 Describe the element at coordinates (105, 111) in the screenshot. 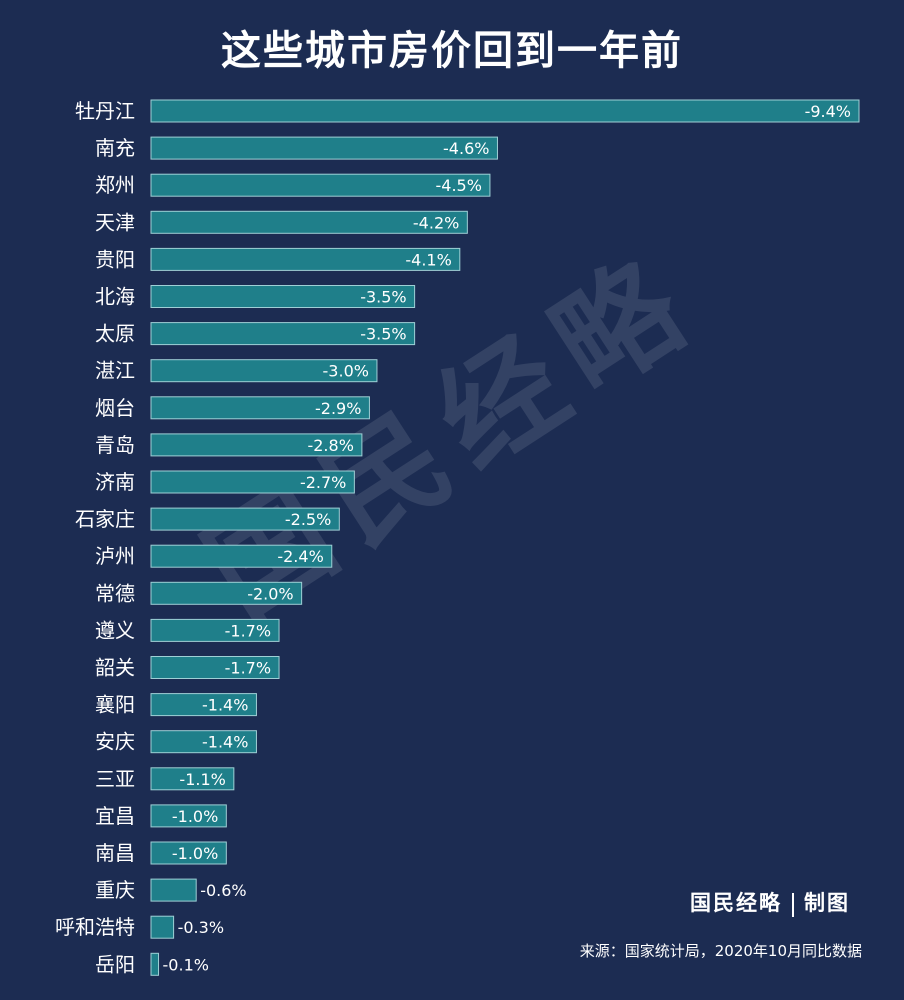

I see `category-label: 牡丹江` at that location.